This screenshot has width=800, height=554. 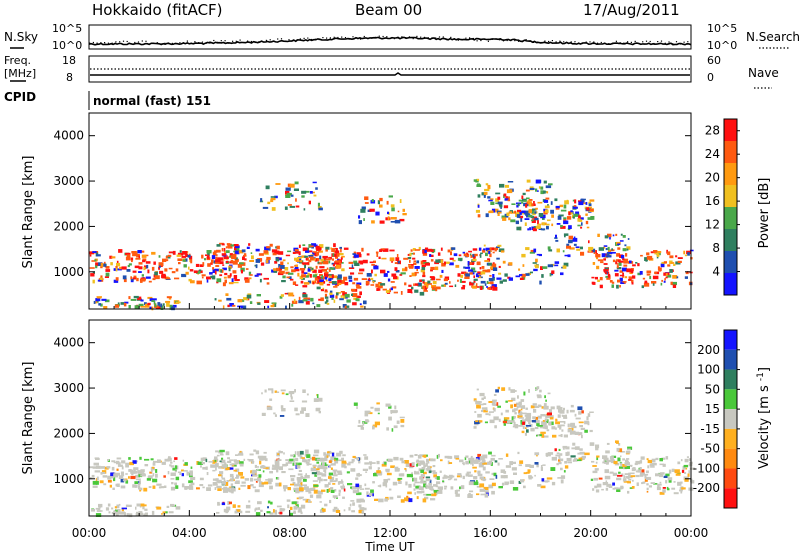 I want to click on y-tick-label: 2000, so click(x=68, y=226).